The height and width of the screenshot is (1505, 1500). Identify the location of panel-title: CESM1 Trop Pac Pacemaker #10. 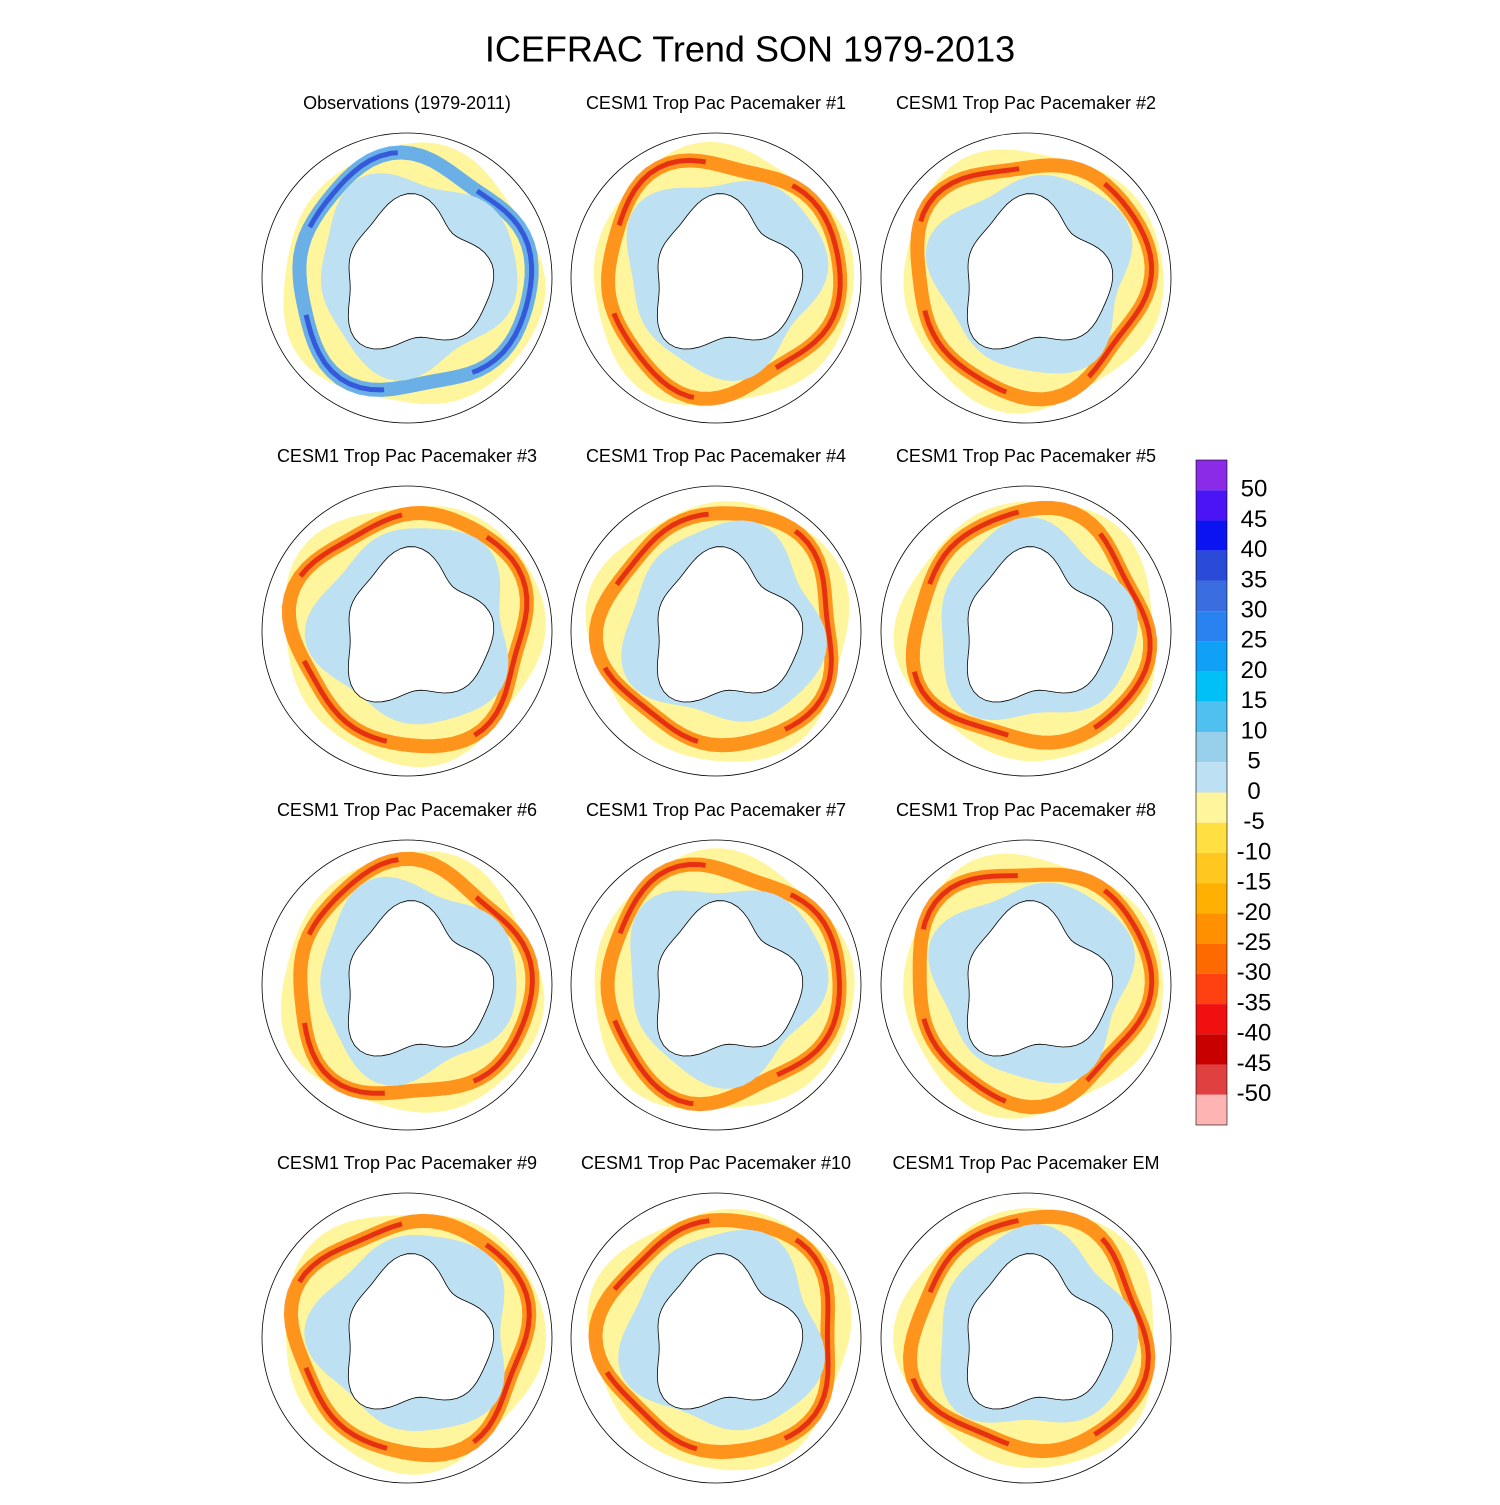
(716, 1163).